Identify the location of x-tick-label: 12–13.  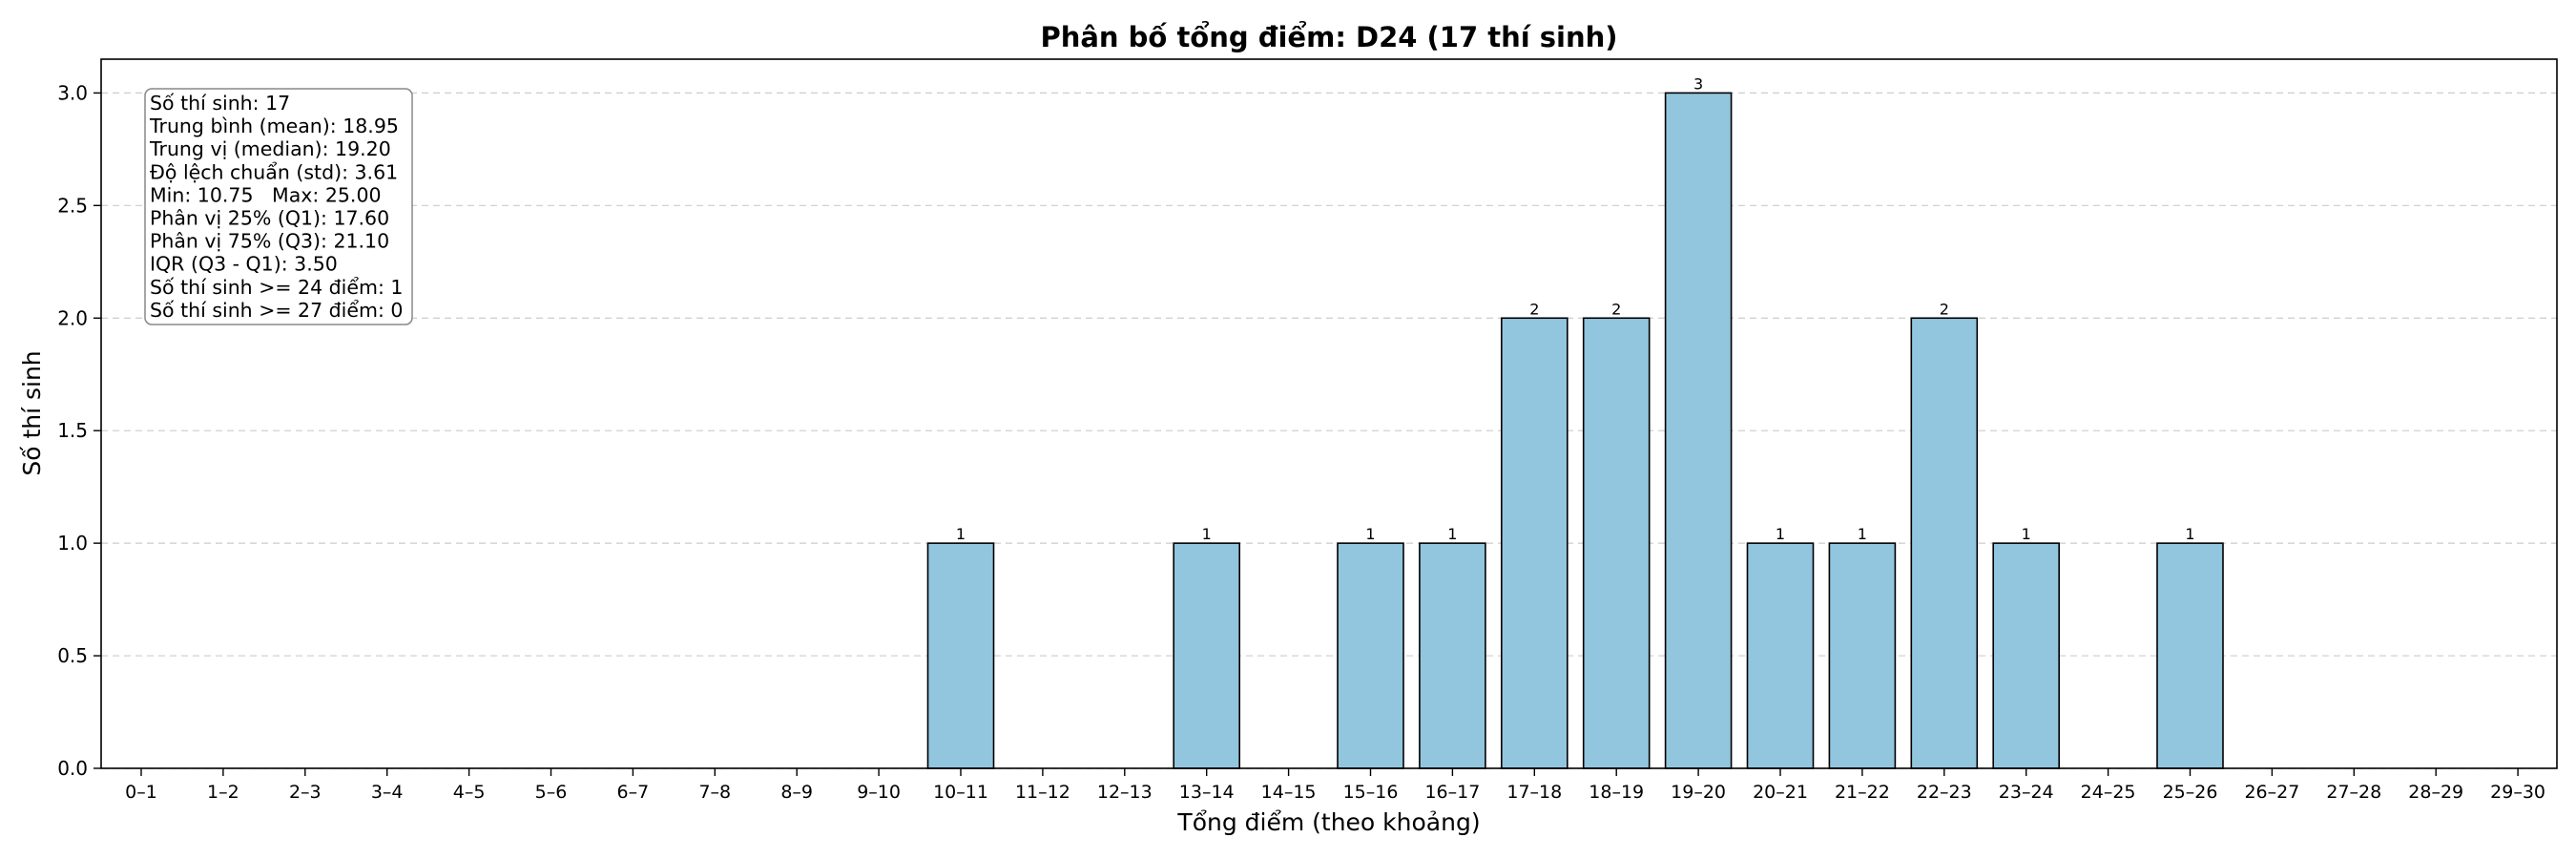
(1125, 792).